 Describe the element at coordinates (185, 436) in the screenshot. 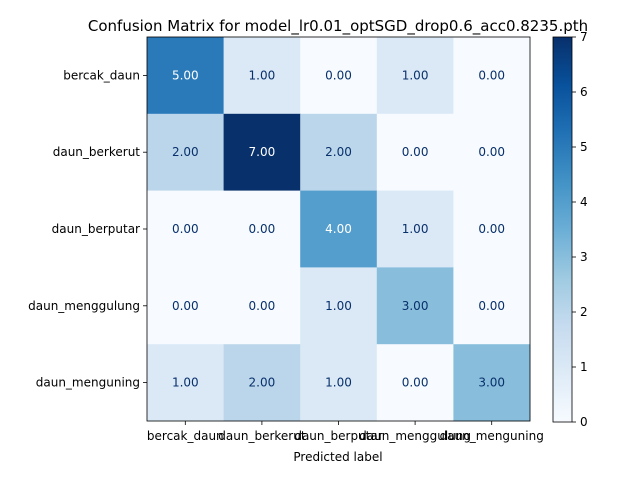

I see `x-tick-label: bercak_daun` at that location.